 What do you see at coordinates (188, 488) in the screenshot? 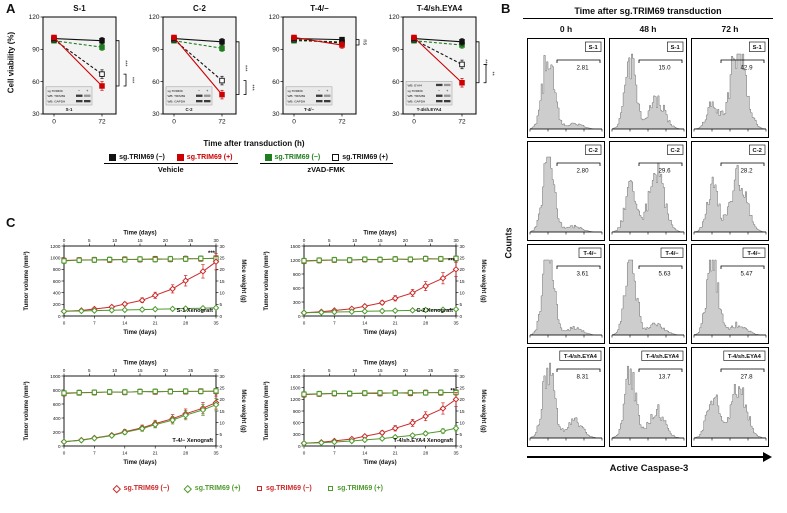
I see `legend-diamond-marker-icon` at bounding box center [188, 488].